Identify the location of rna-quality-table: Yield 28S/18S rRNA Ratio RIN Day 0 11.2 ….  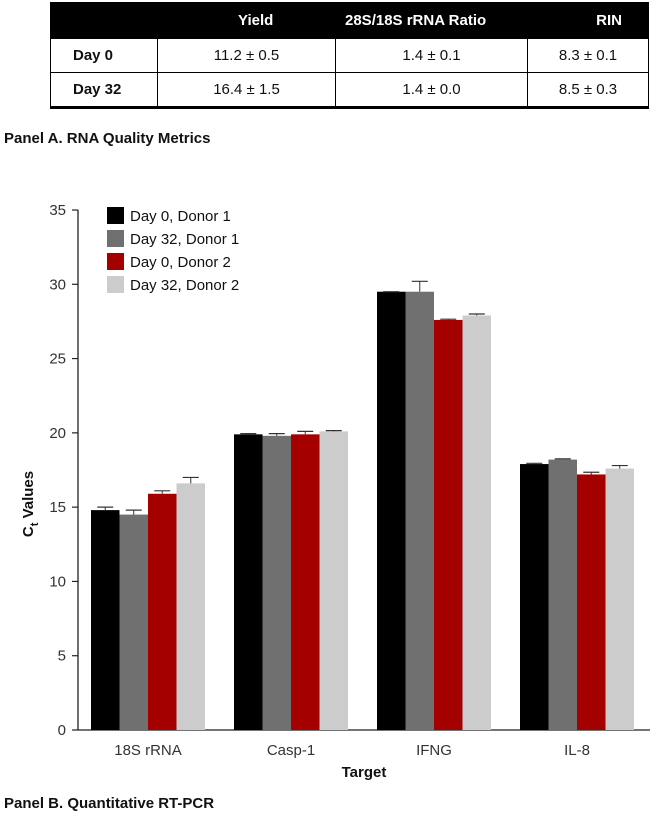
(349, 55).